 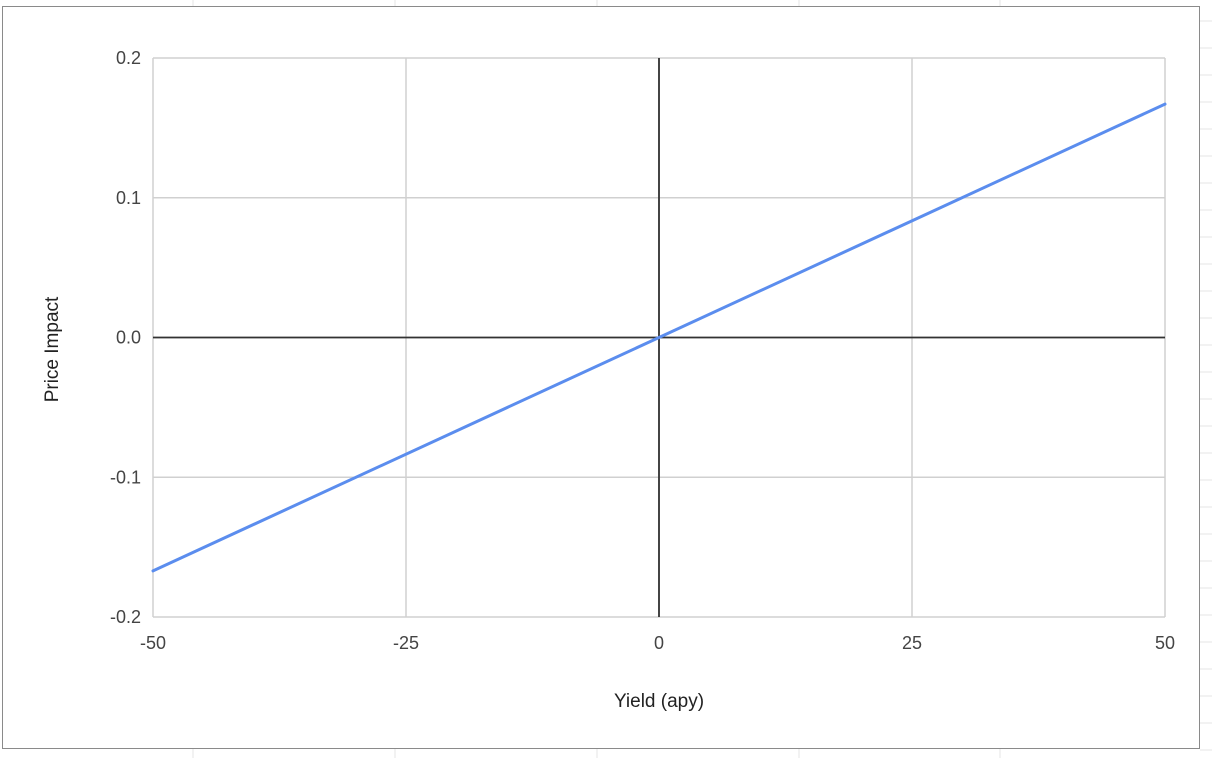 I want to click on x-axis-title: Yield (apy), so click(x=659, y=701).